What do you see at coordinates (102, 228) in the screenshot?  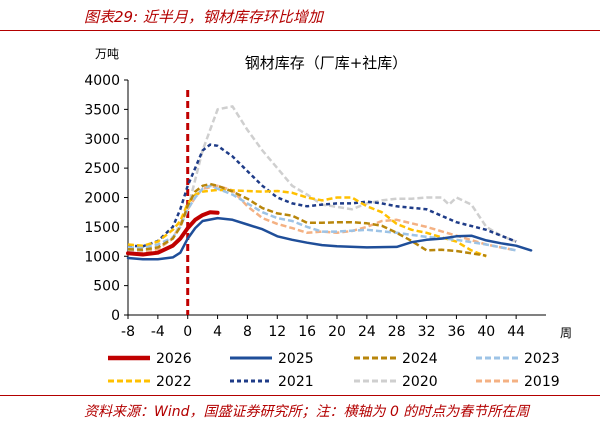 I see `y-tick-label: 1500` at bounding box center [102, 228].